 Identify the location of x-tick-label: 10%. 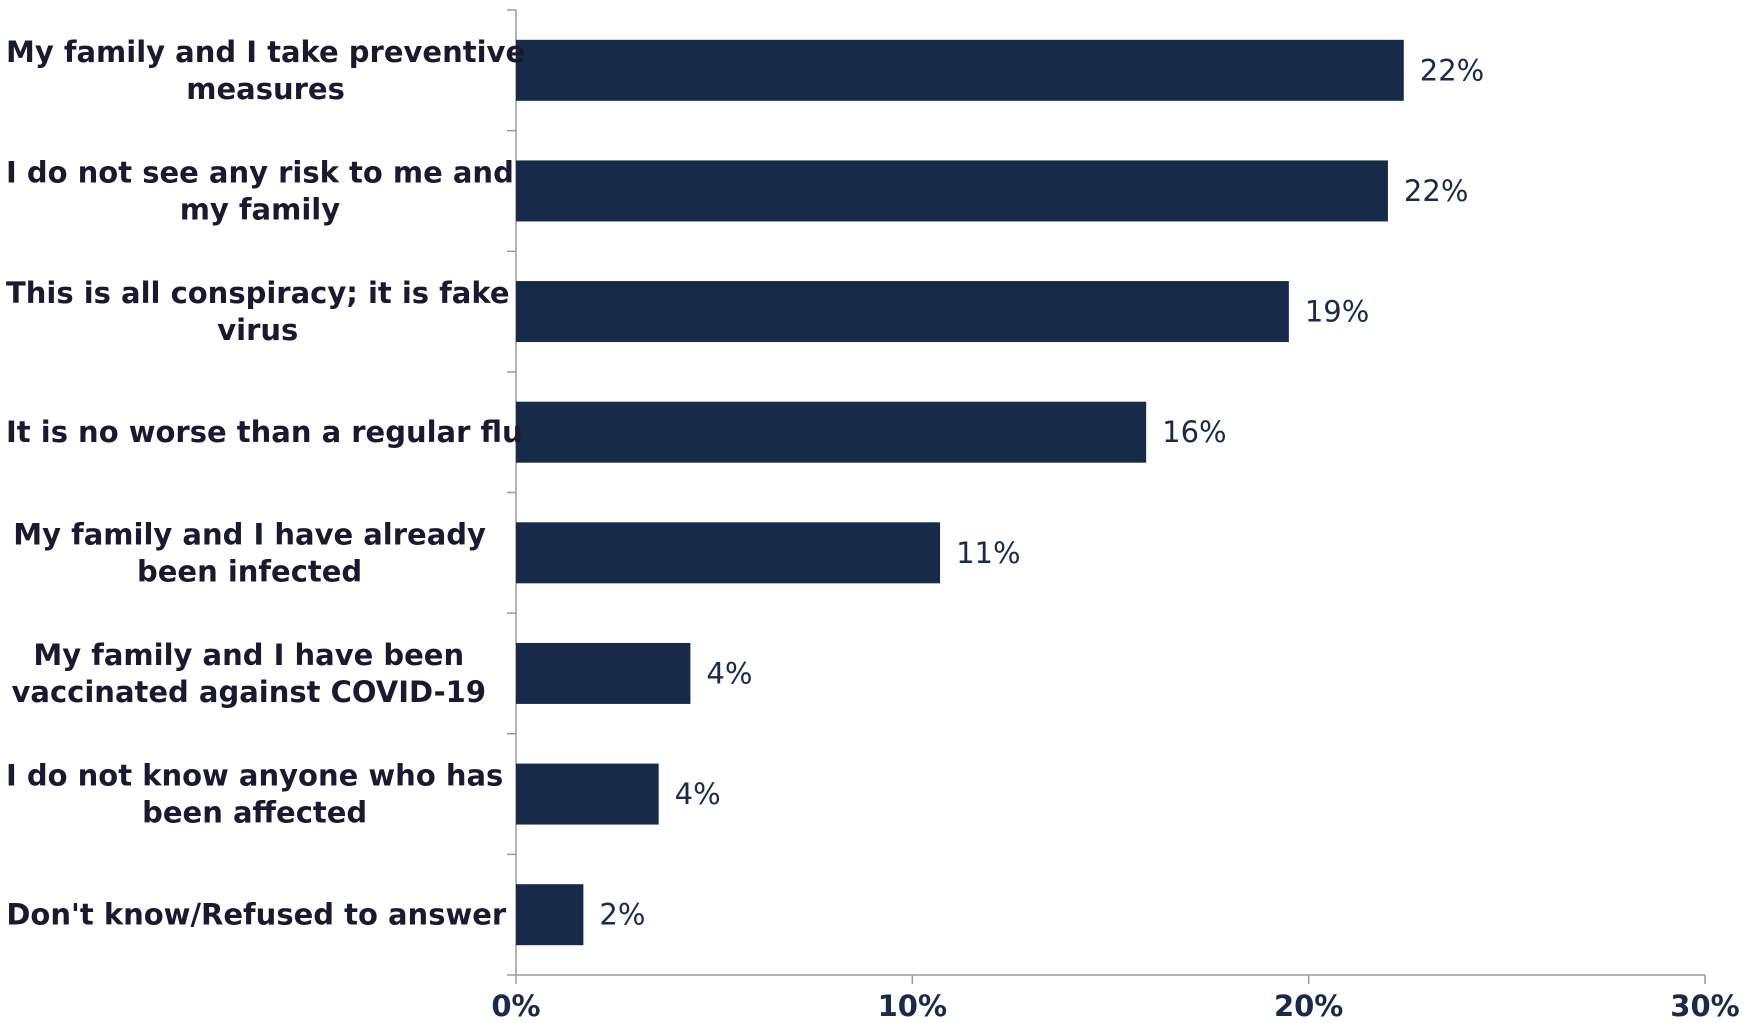
(912, 1006).